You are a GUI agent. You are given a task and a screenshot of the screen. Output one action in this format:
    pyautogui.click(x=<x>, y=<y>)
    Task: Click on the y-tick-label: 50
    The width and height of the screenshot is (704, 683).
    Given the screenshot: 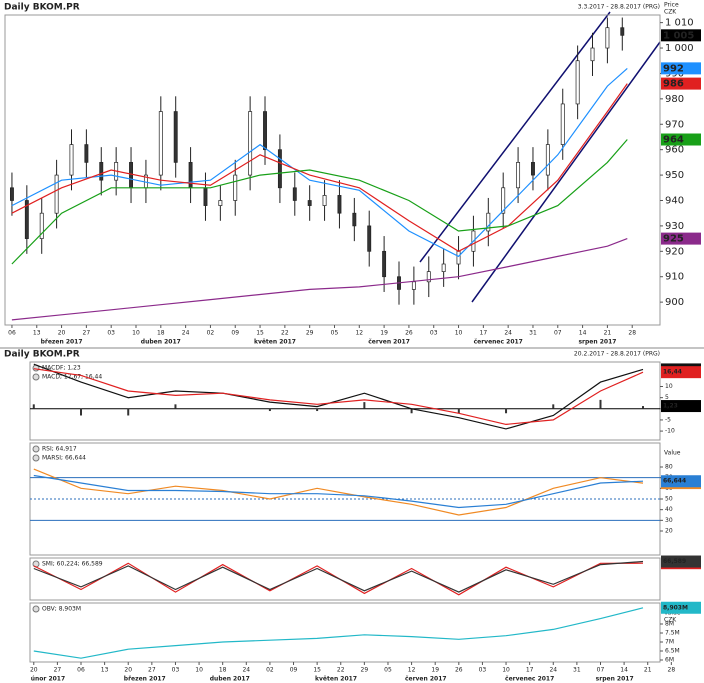 What is the action you would take?
    pyautogui.click(x=669, y=499)
    